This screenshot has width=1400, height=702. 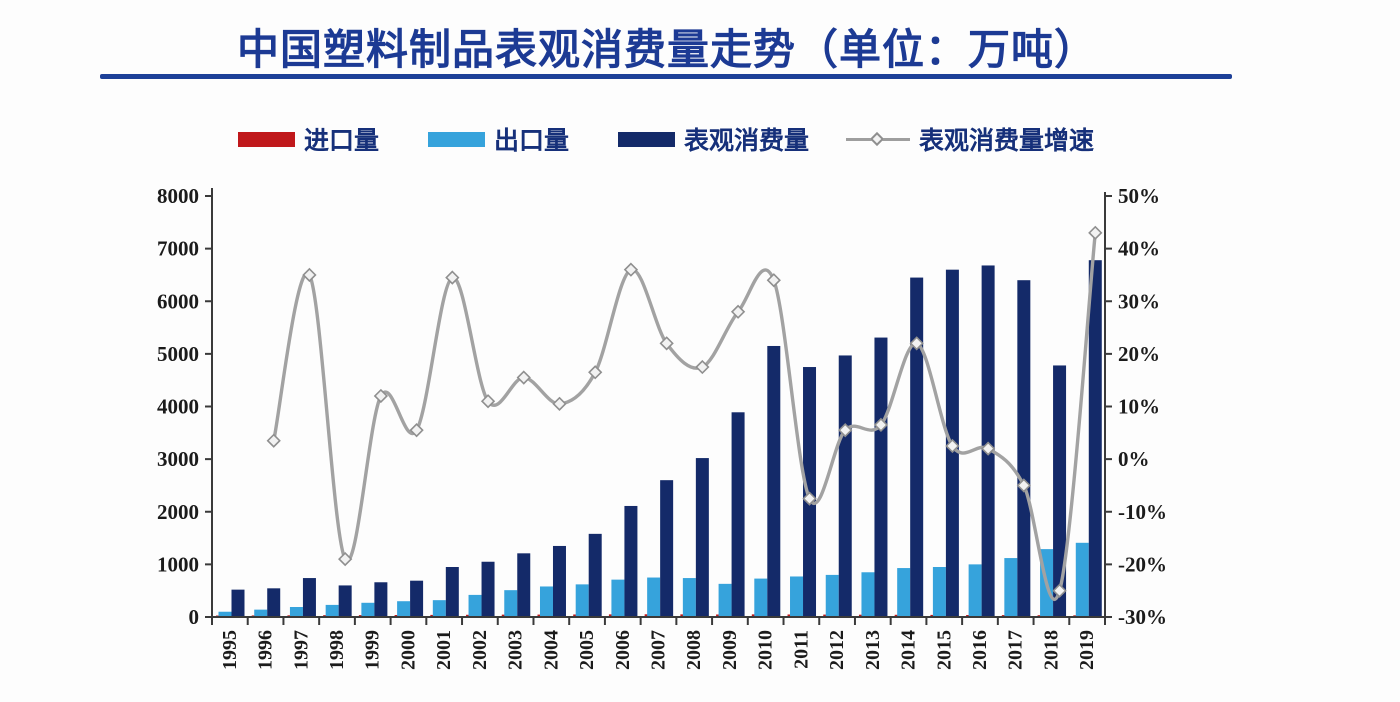 What do you see at coordinates (551, 650) in the screenshot?
I see `x-tick-label-2004: 2004` at bounding box center [551, 650].